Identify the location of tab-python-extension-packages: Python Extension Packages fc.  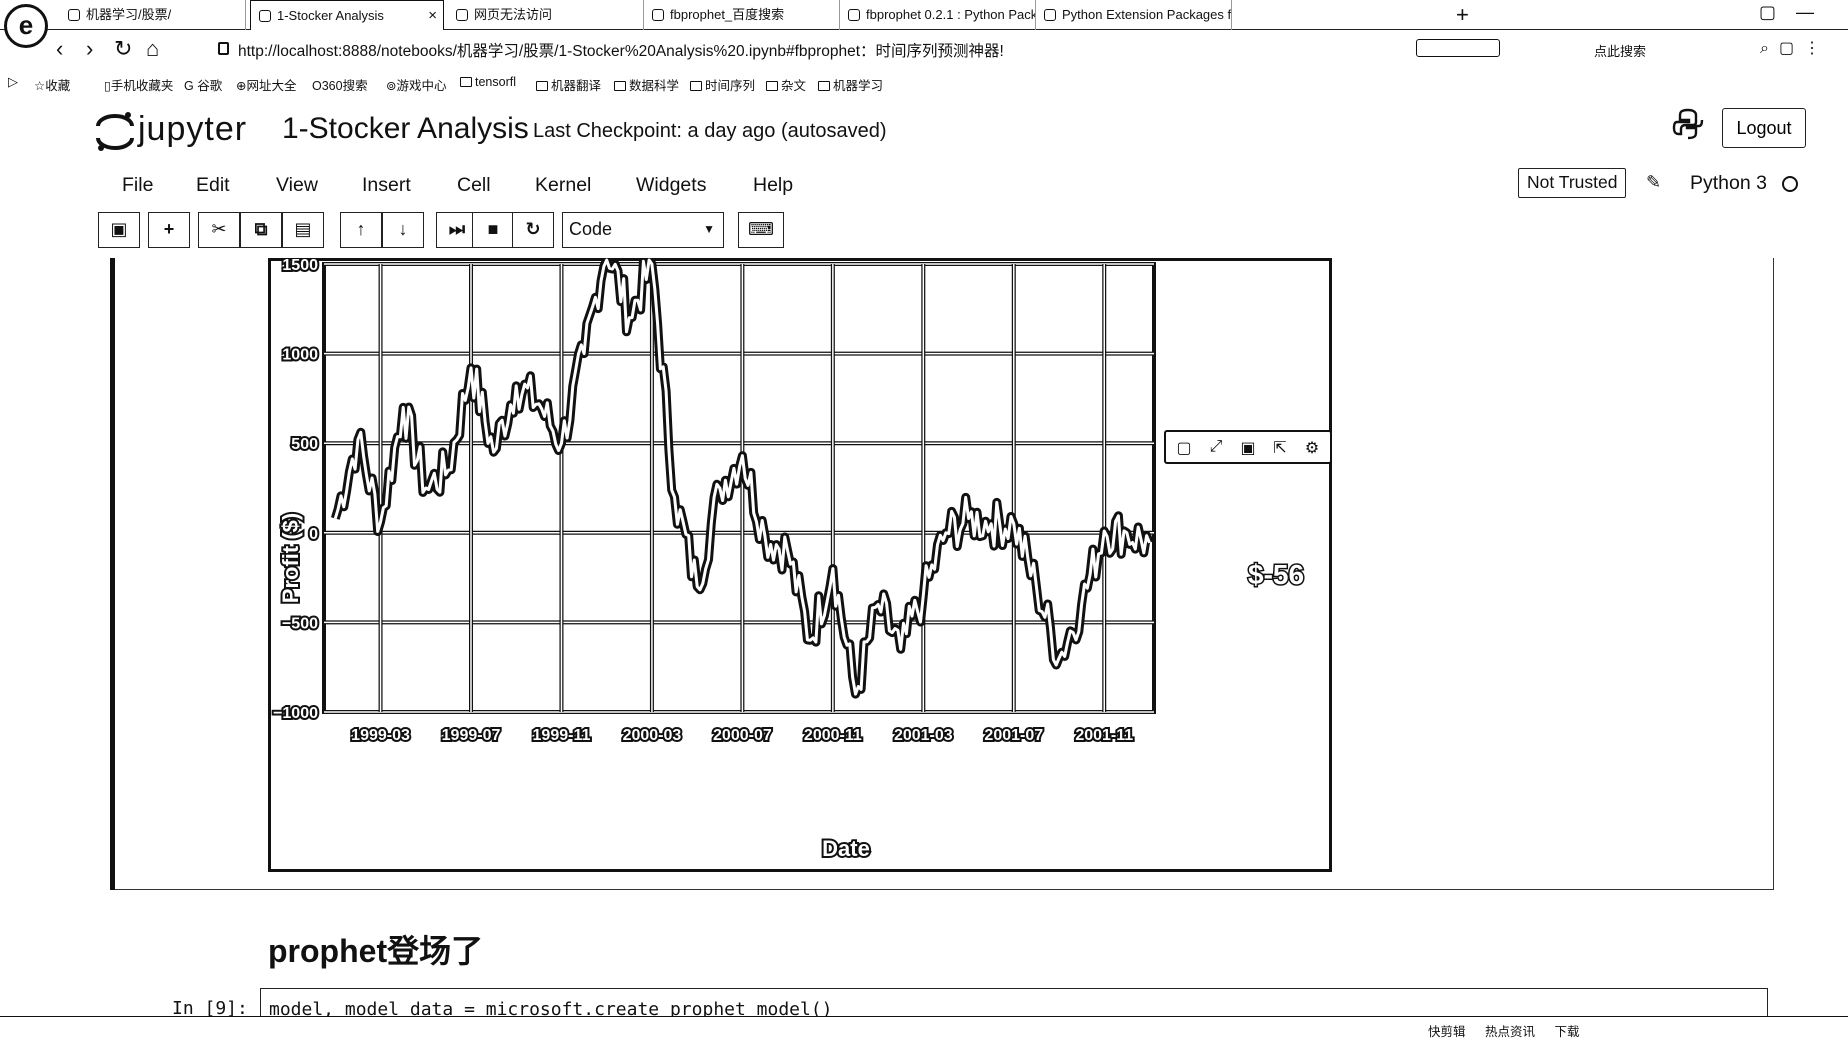
(1134, 15).